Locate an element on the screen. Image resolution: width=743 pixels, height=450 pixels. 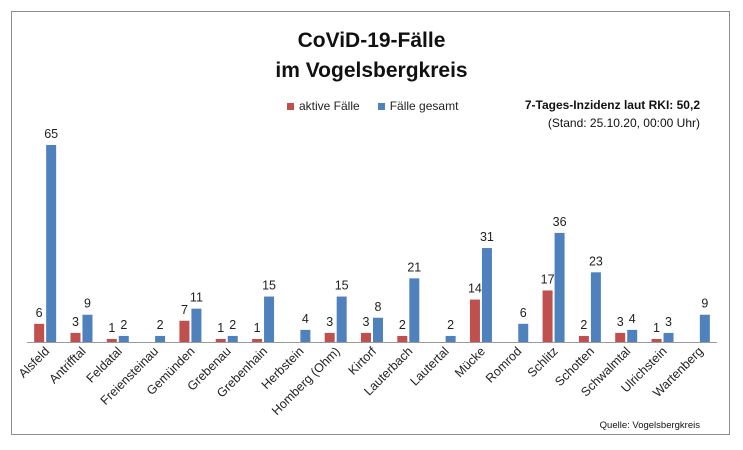
data-label-total: 6 is located at coordinates (523, 313).